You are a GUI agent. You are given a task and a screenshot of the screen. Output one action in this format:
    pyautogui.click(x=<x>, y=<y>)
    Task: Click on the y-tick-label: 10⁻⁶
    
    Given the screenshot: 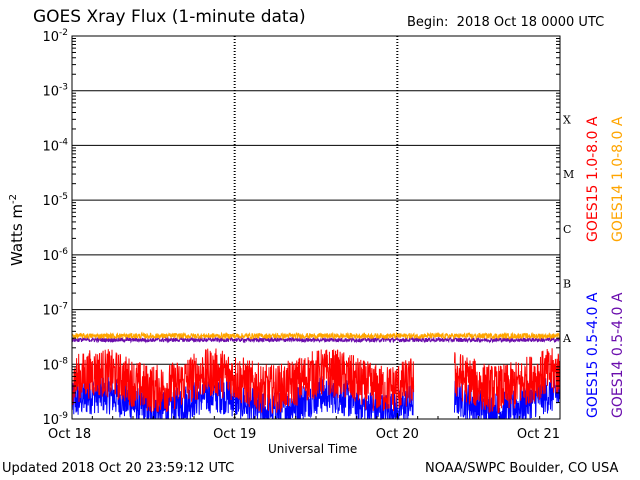 What is the action you would take?
    pyautogui.click(x=55, y=255)
    